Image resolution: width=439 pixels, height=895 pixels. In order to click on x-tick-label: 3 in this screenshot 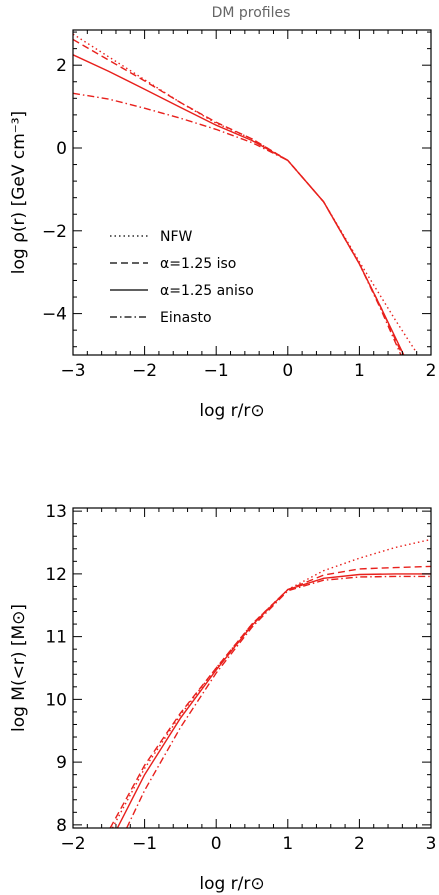, I will do `click(431, 844)`.